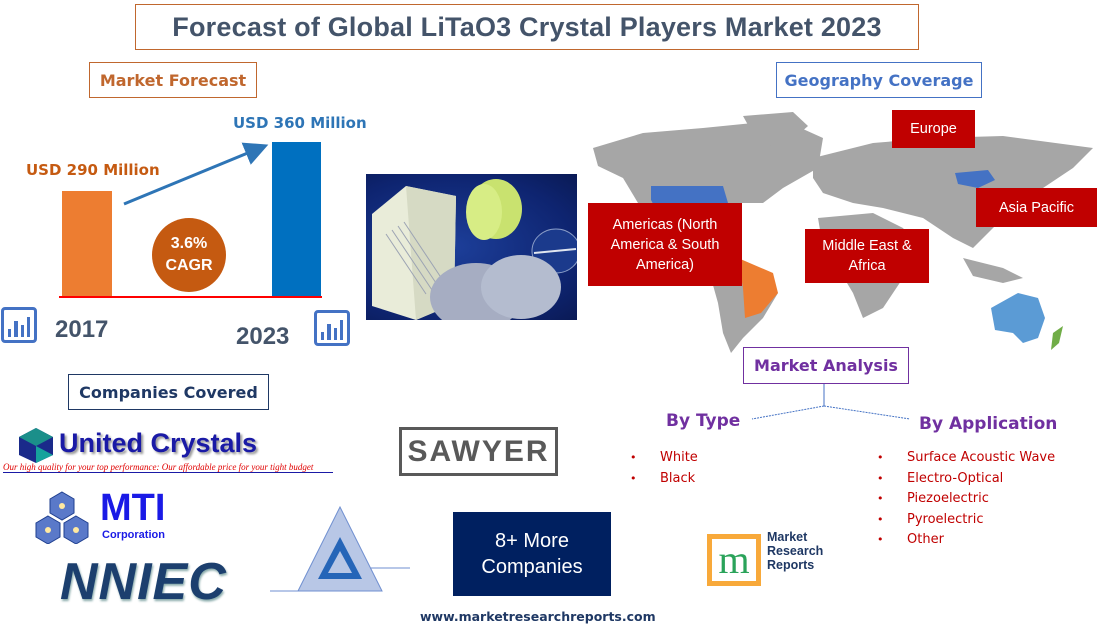  What do you see at coordinates (62, 517) in the screenshot?
I see `hexagons-icon` at bounding box center [62, 517].